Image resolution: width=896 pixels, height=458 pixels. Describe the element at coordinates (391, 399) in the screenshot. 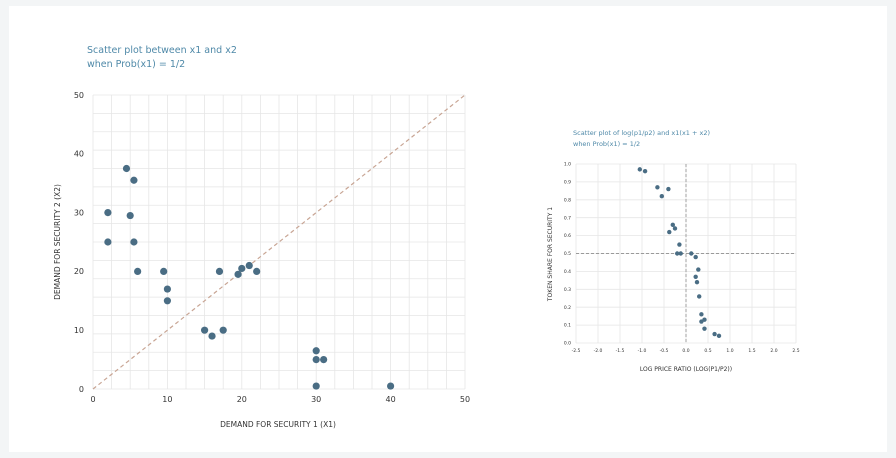

I see `x-tick-label: 40` at that location.